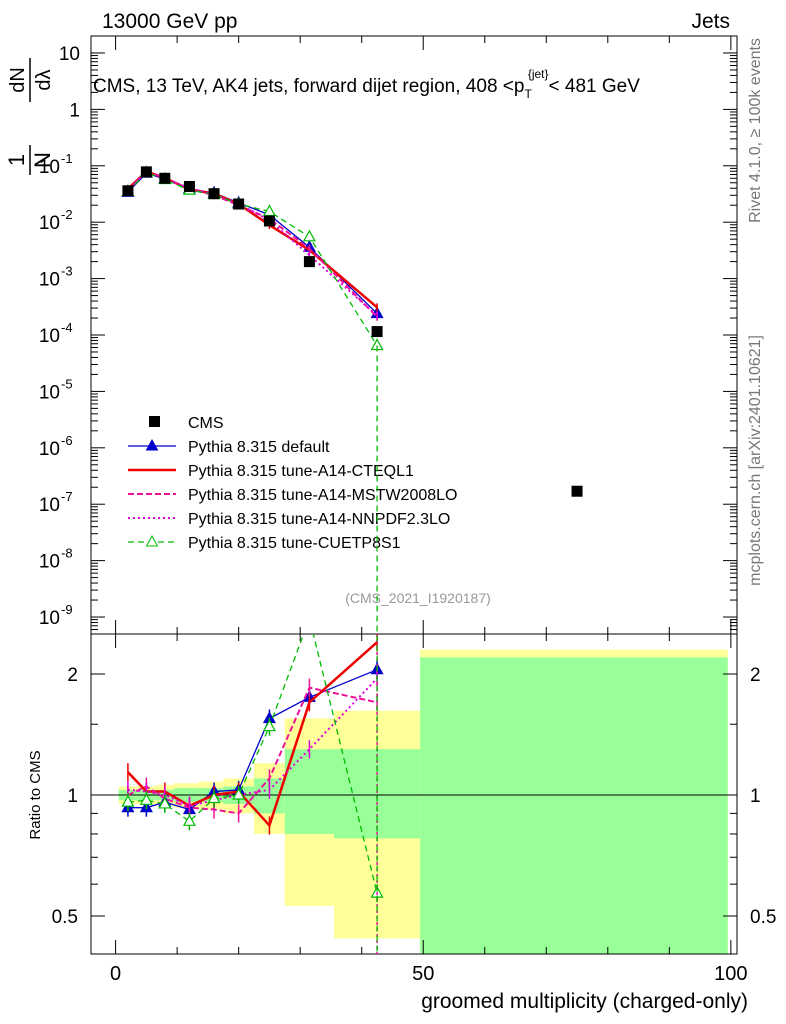  Describe the element at coordinates (44, 79) in the screenshot. I see `y-label-dl: dλ` at that location.